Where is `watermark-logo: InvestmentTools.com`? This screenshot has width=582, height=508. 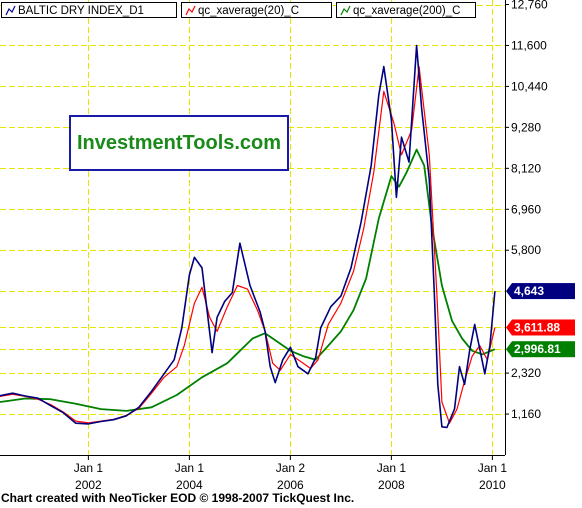
watermark-logo: InvestmentTools.com is located at coordinates (179, 143).